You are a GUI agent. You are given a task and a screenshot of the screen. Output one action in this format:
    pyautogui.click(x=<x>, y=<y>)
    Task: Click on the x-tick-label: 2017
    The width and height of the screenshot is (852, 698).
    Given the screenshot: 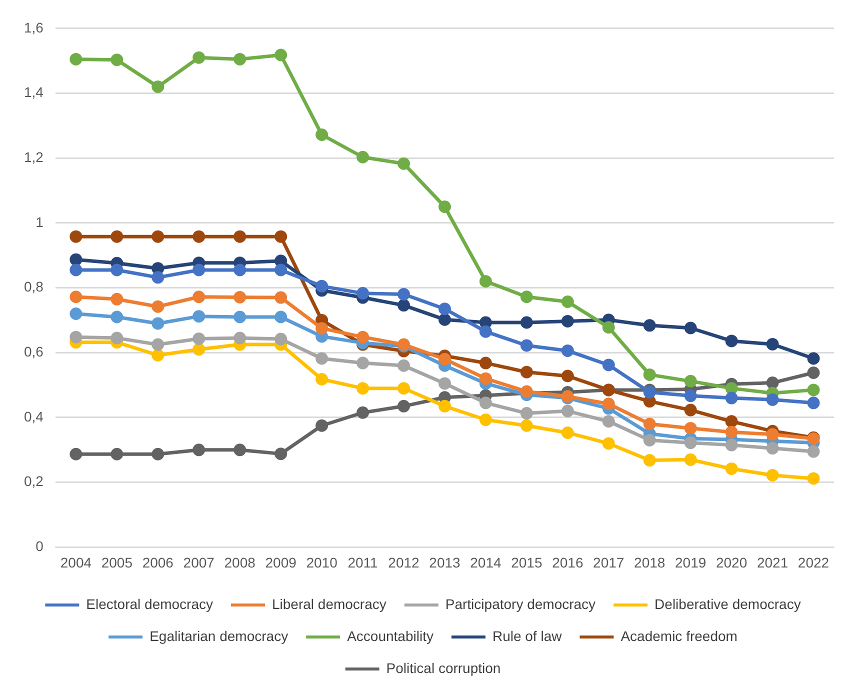 What is the action you would take?
    pyautogui.click(x=608, y=562)
    